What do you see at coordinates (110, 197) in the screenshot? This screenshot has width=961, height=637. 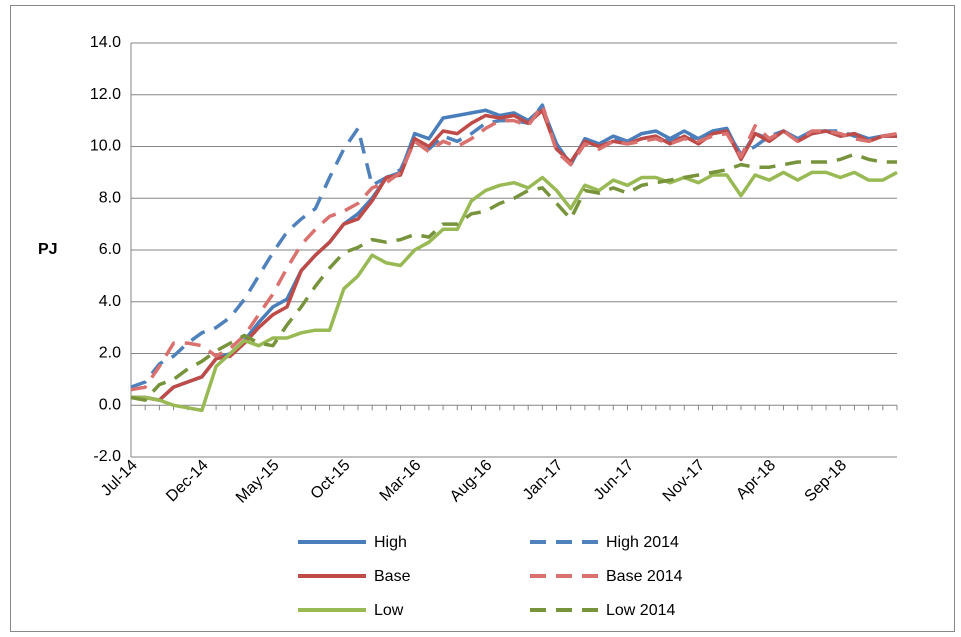 I see `y-tick-label: 8.0` at bounding box center [110, 197].